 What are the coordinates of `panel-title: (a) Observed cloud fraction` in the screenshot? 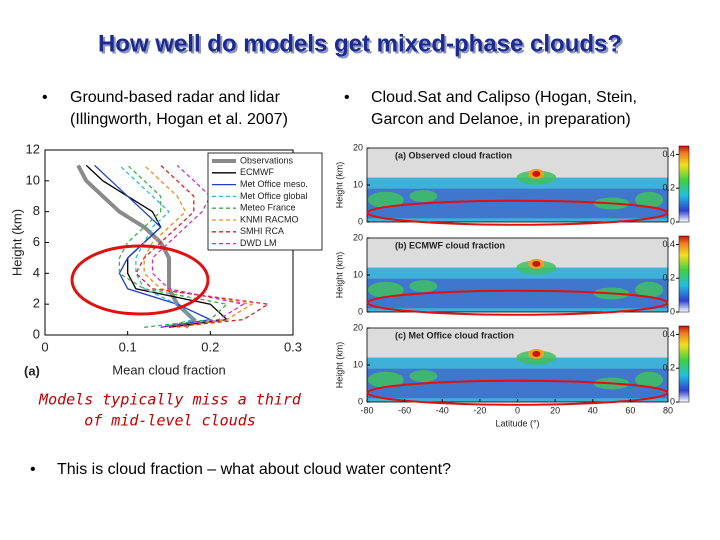 It's located at (453, 155).